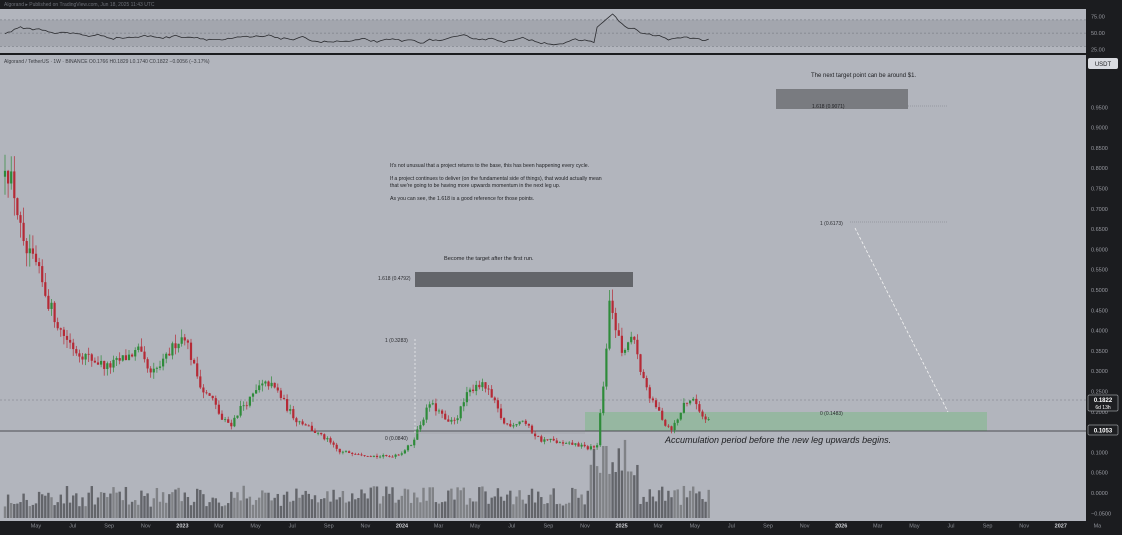 The height and width of the screenshot is (535, 1122). I want to click on time-axis, so click(561, 525).